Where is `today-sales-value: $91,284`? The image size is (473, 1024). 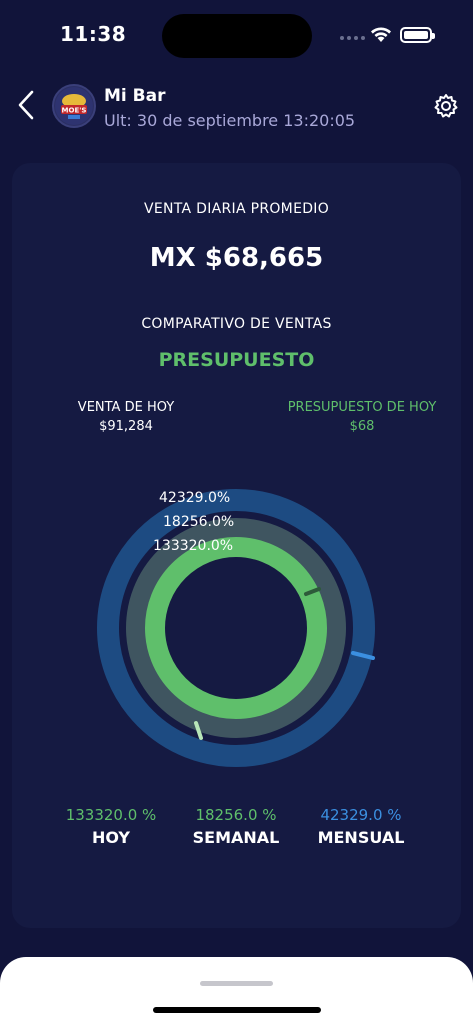 today-sales-value: $91,284 is located at coordinates (126, 426).